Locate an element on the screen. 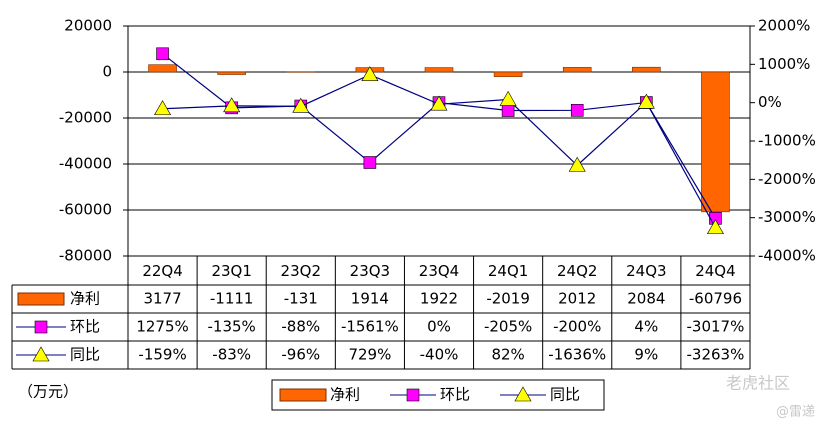 The height and width of the screenshot is (434, 838). watermark: @雷递 is located at coordinates (795, 412).